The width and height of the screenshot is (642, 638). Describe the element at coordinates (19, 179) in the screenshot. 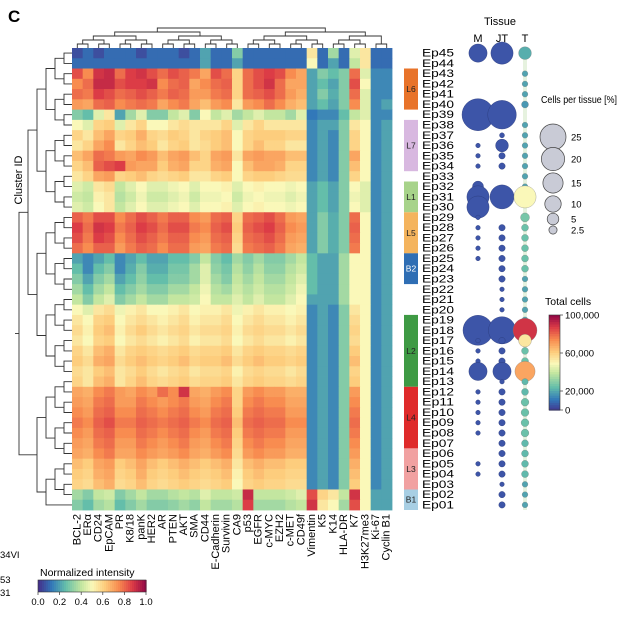

I see `y-axis-label: Cluster ID` at that location.